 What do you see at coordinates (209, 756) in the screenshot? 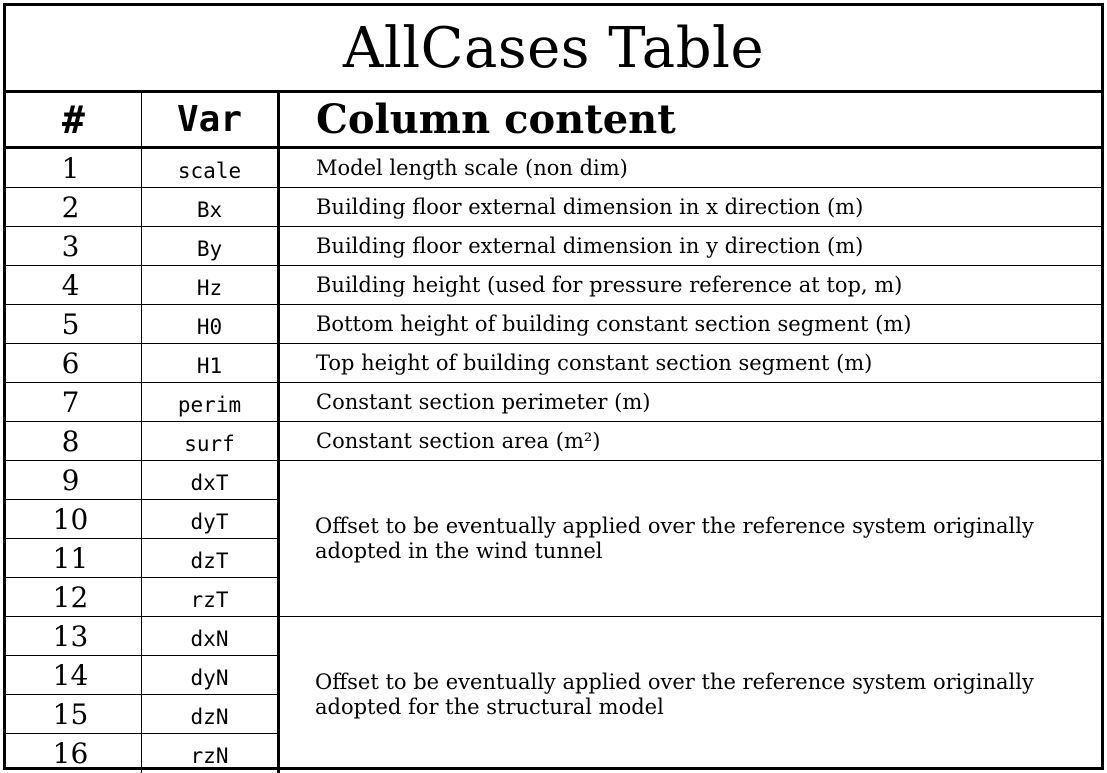
I see `row-variable: rzN` at bounding box center [209, 756].